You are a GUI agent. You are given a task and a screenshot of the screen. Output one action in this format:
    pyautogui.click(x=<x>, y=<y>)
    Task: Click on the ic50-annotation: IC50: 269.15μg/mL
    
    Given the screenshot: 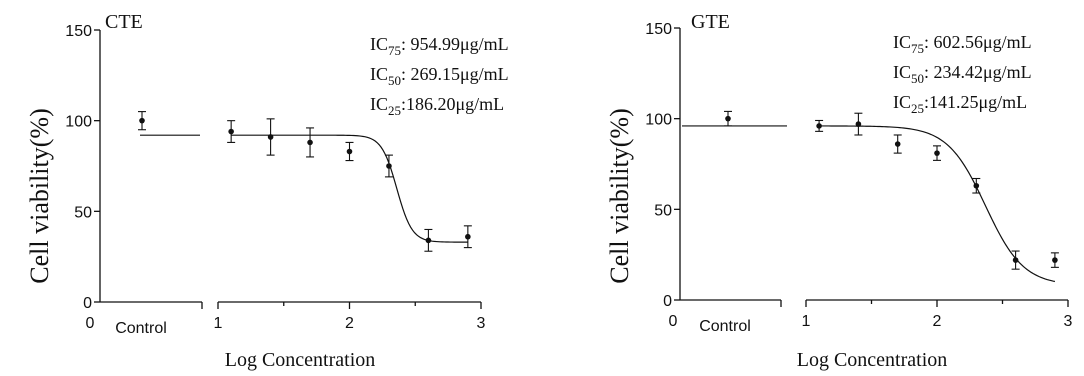 What is the action you would take?
    pyautogui.click(x=439, y=76)
    